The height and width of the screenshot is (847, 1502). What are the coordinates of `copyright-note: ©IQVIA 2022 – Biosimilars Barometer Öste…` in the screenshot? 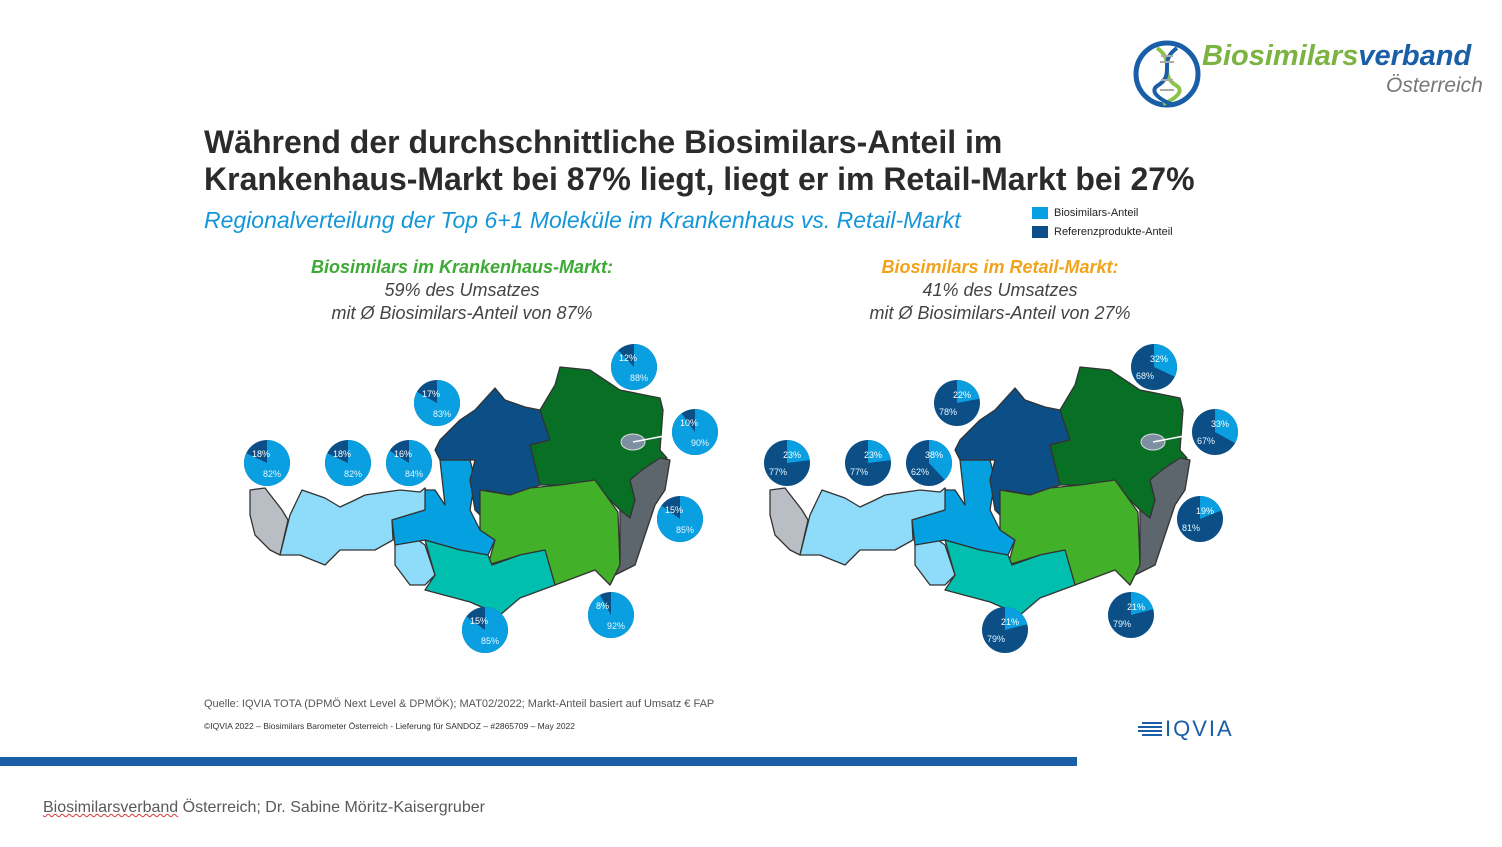 It's located at (389, 726).